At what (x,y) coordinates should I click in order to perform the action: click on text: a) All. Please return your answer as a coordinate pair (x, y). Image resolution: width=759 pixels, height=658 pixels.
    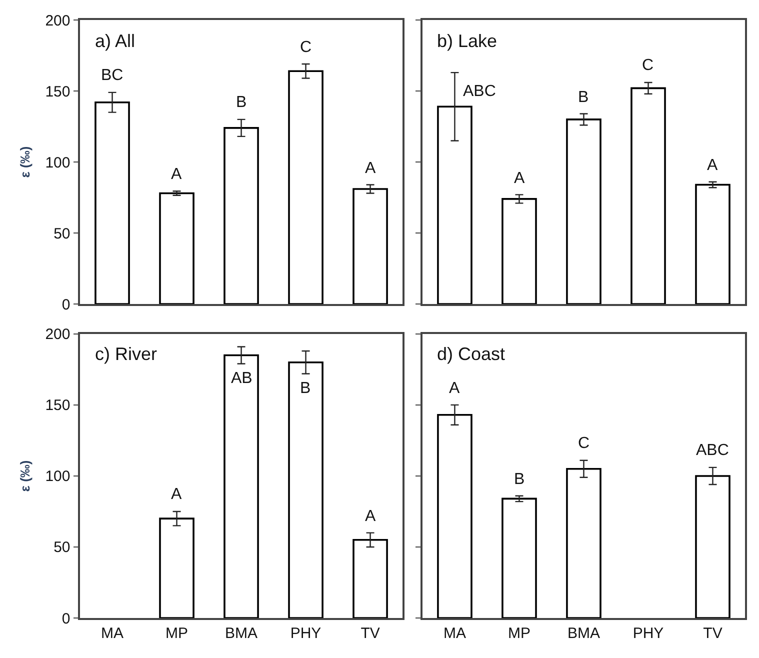
    Looking at the image, I should click on (115, 41).